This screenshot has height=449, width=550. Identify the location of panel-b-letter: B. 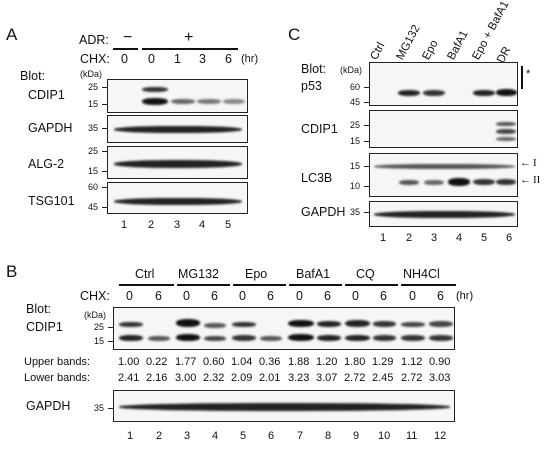
(12, 271).